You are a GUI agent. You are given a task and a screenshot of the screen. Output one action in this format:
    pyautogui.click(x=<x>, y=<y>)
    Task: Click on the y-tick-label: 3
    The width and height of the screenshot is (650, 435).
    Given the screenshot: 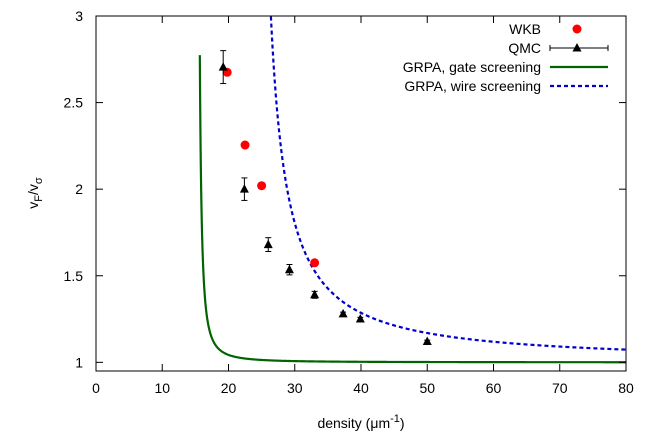 What is the action you would take?
    pyautogui.click(x=79, y=16)
    